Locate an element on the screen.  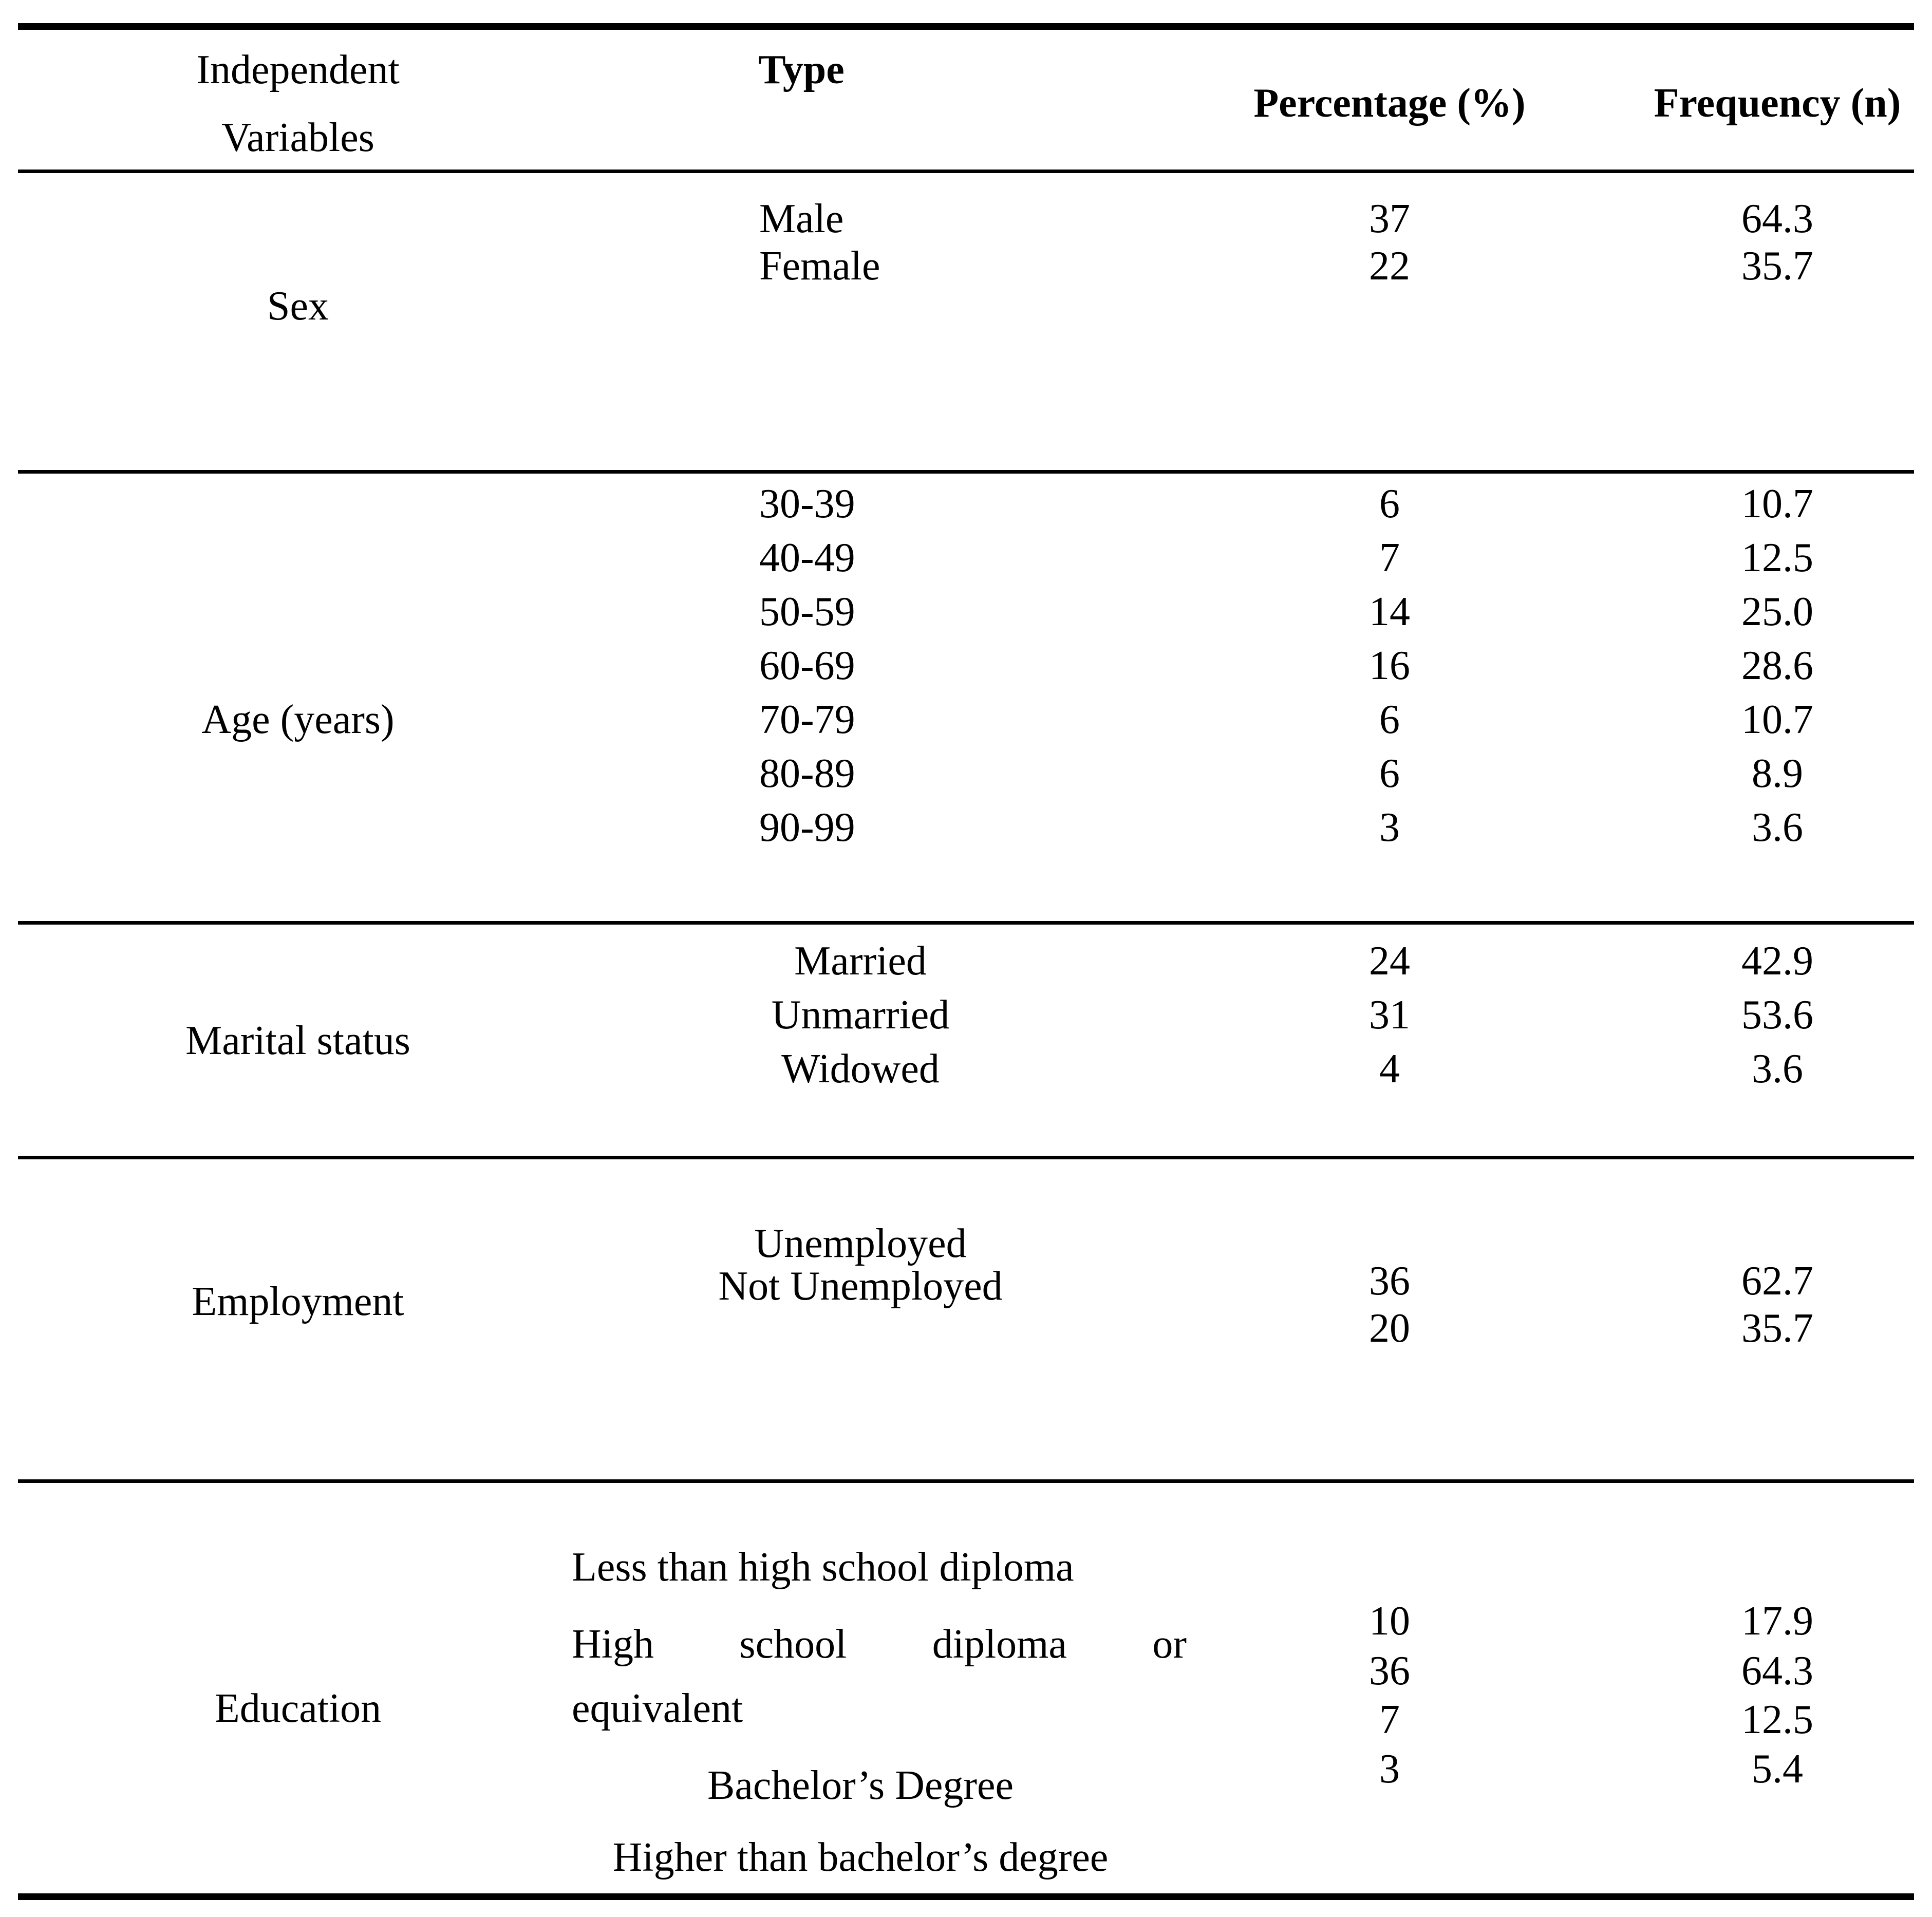
age-30-39-type: 30-39 is located at coordinates (807, 504).